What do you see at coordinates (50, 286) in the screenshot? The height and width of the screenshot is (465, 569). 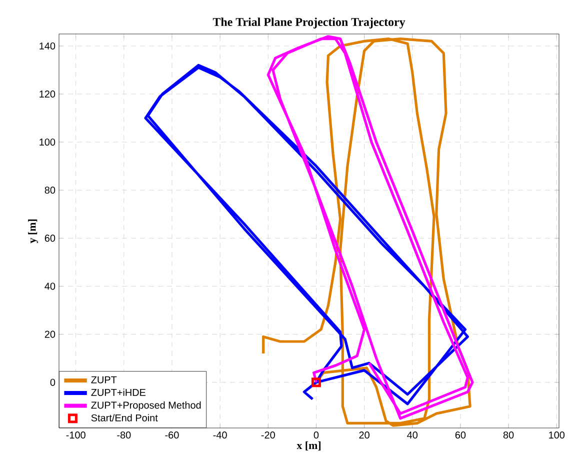 I see `y-tick-label: 40` at bounding box center [50, 286].